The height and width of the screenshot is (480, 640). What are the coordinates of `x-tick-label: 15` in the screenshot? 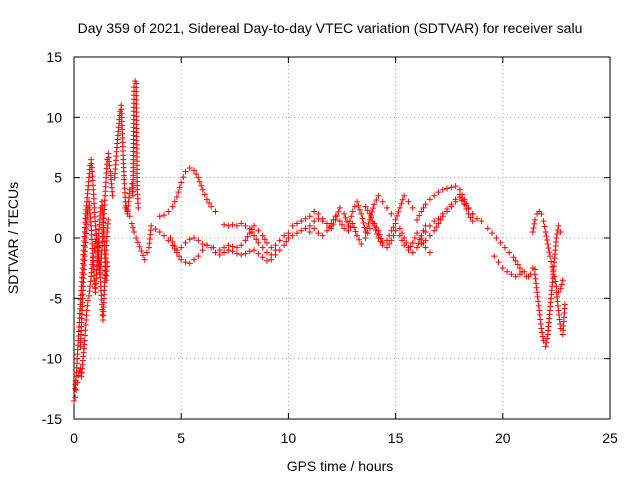 It's located at (396, 438).